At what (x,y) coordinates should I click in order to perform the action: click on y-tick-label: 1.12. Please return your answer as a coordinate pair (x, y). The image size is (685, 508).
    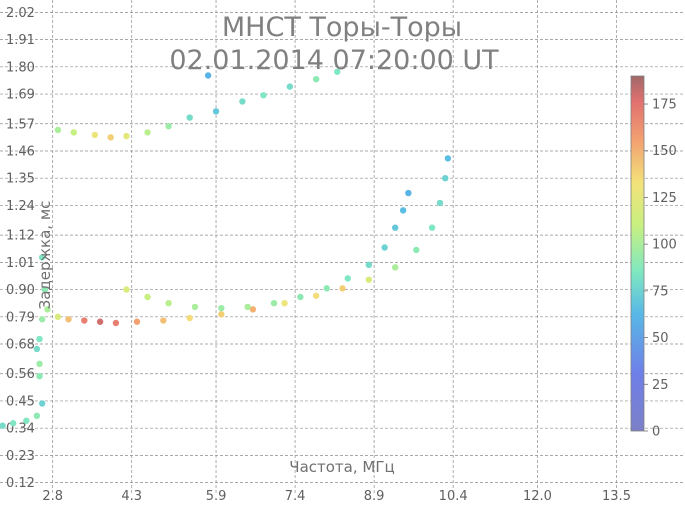
    Looking at the image, I should click on (20, 236).